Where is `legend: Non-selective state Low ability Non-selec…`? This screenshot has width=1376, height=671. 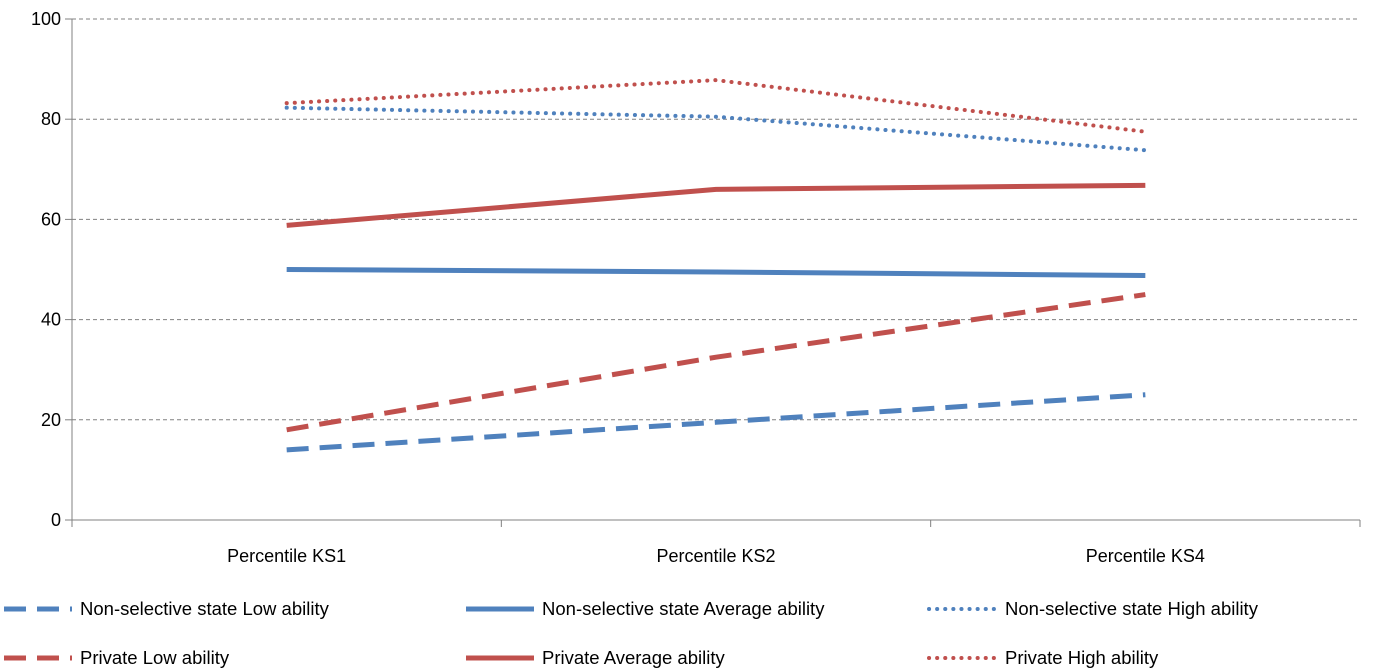
legend: Non-selective state Low ability Non-selec… is located at coordinates (631, 633).